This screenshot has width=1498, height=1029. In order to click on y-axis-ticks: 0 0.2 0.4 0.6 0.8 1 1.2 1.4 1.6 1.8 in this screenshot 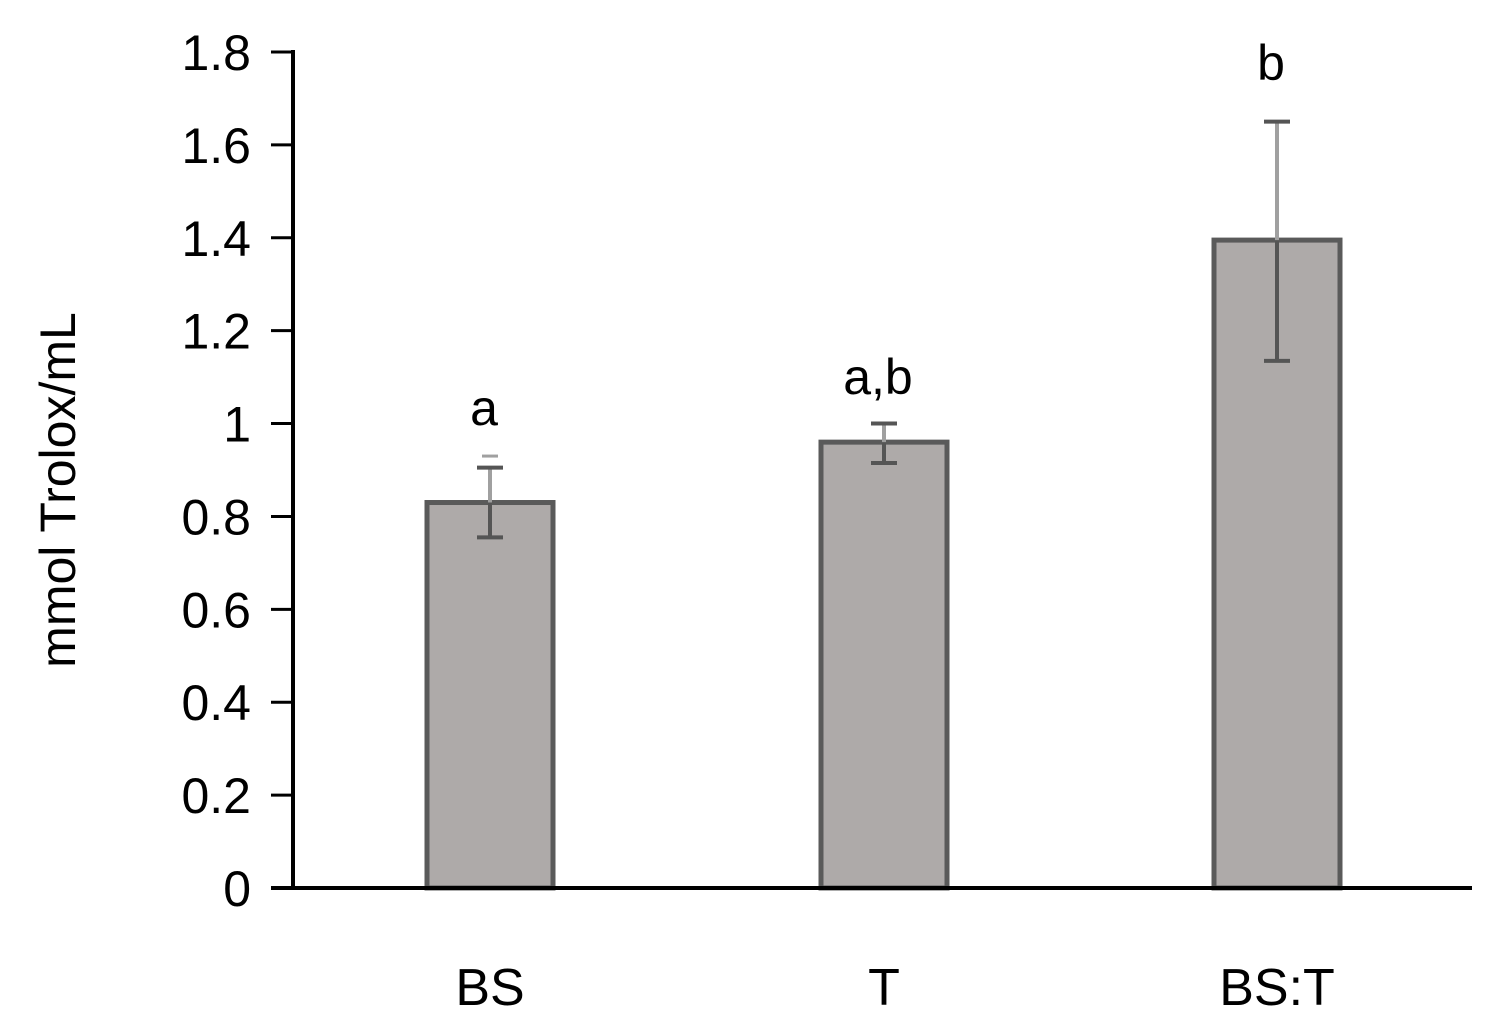, I will do `click(237, 471)`.